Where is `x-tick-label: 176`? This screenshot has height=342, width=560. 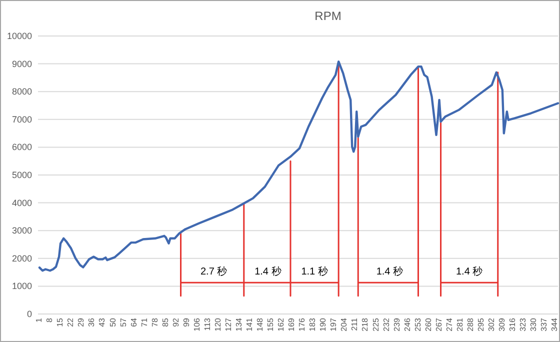 x-tick-label: 176 is located at coordinates (302, 324).